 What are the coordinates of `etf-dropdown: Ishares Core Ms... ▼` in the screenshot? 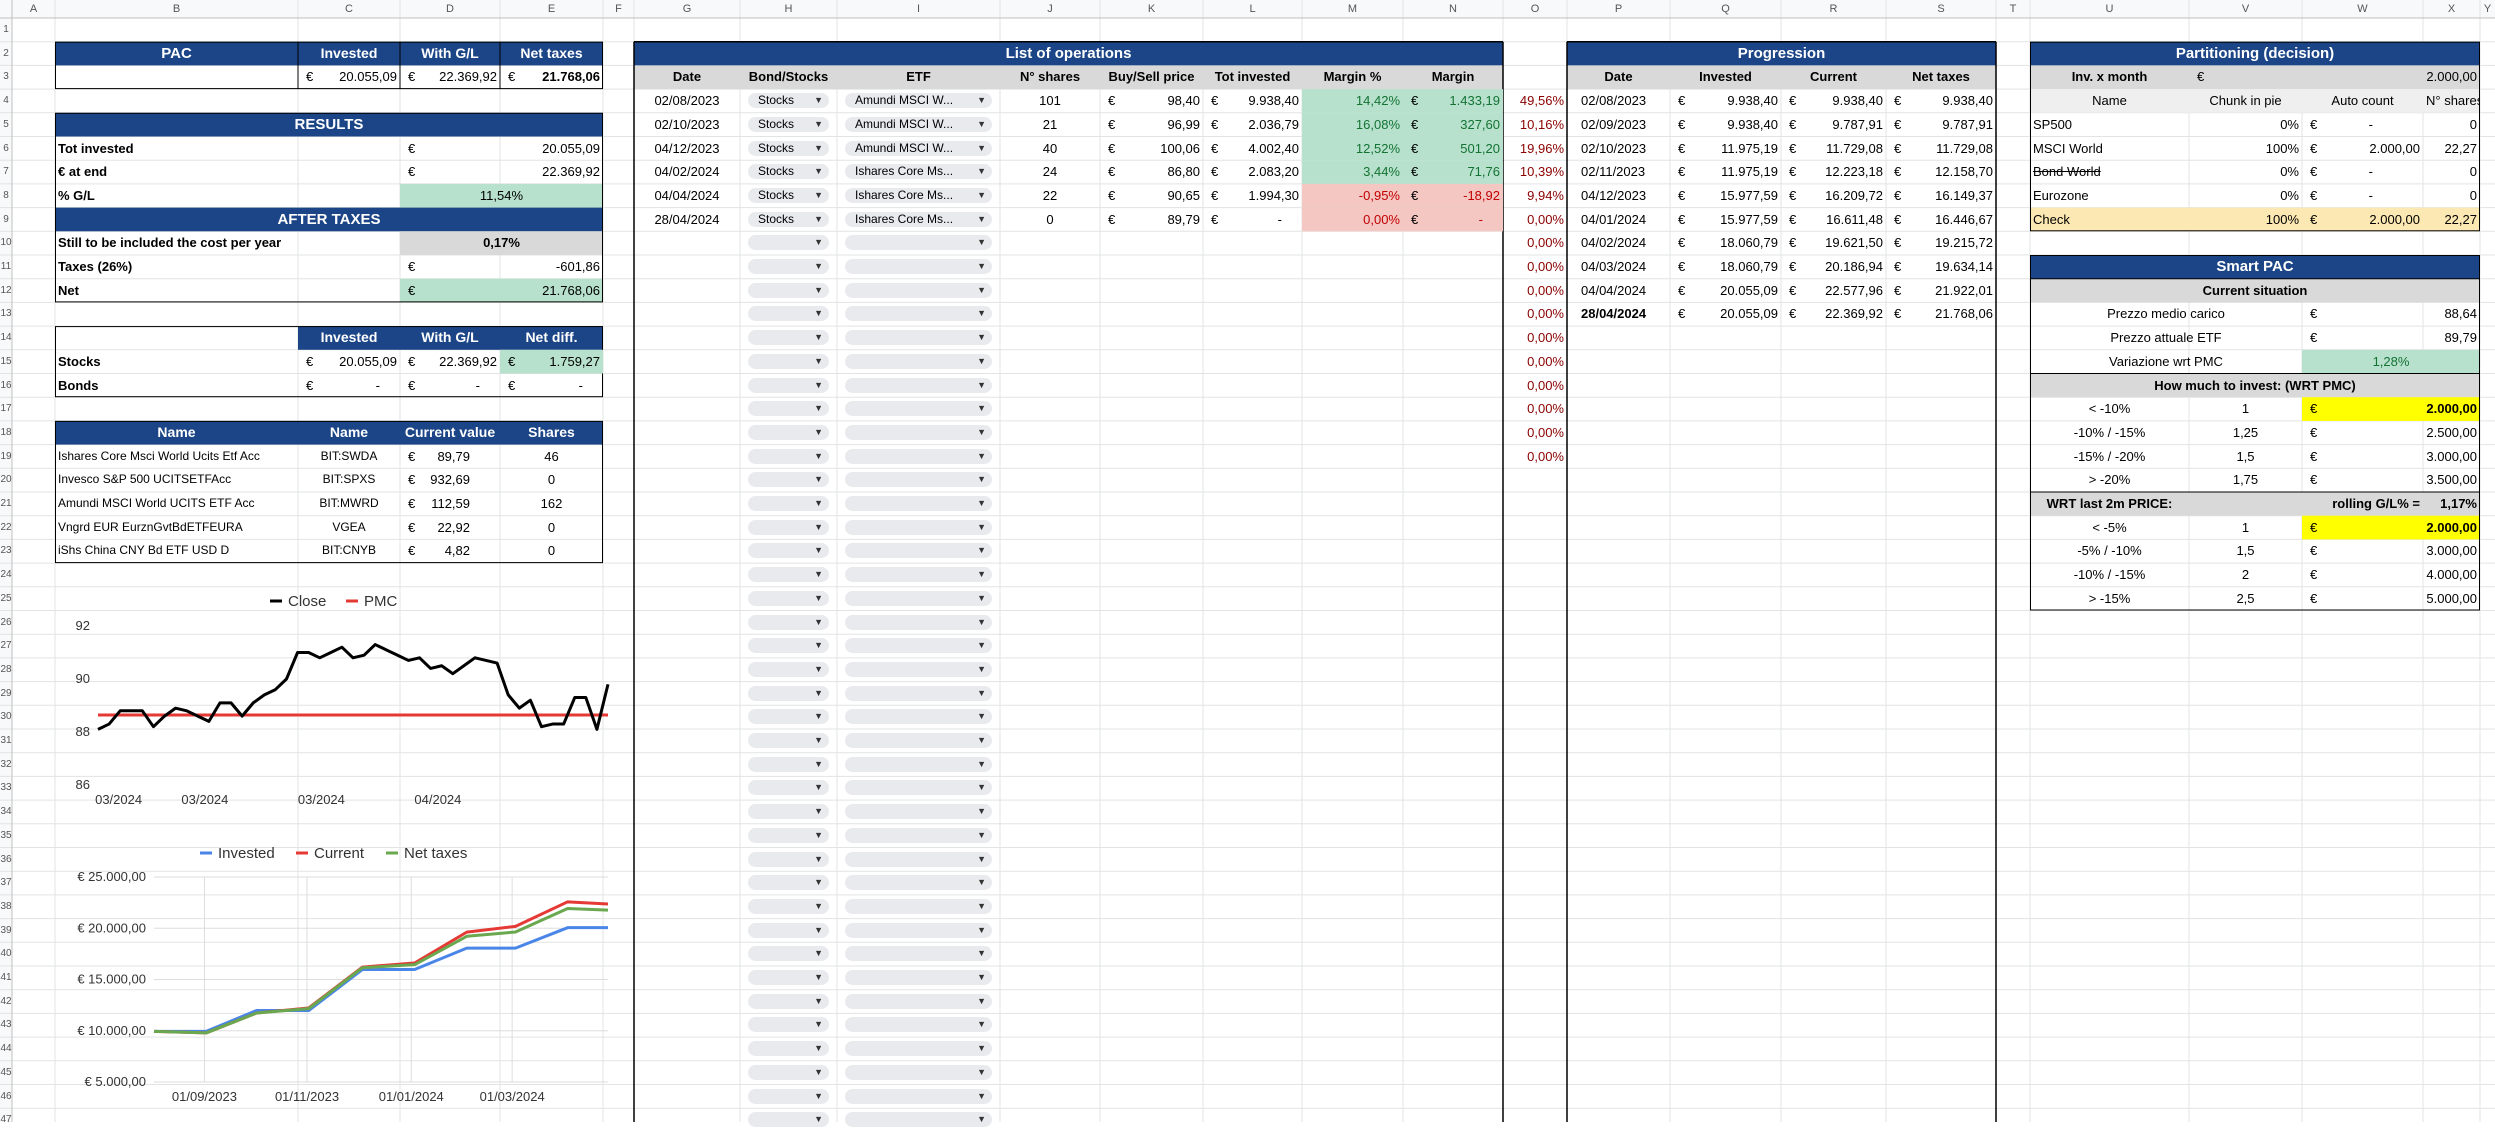 It's located at (918, 219).